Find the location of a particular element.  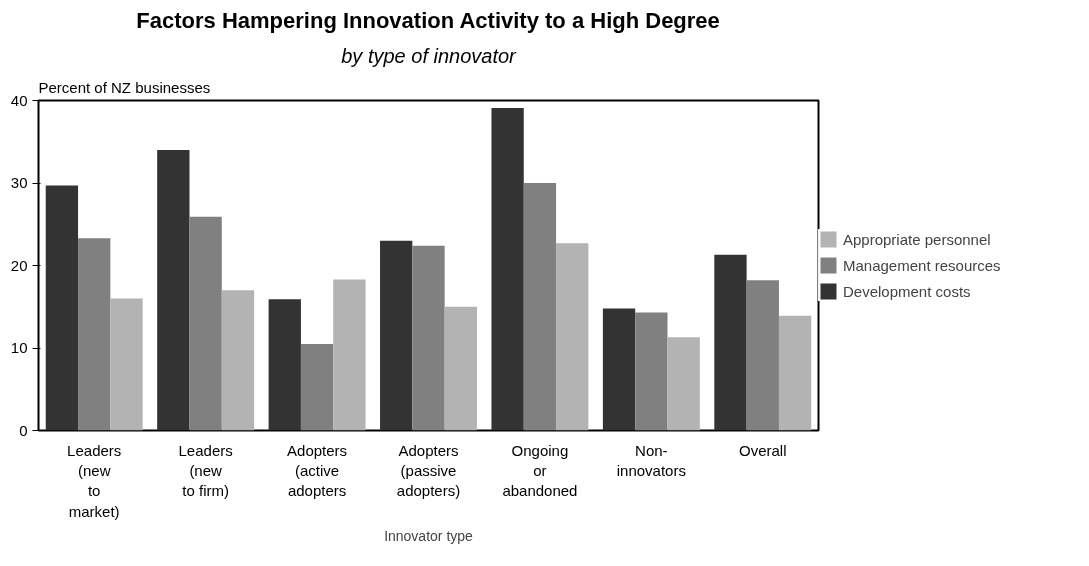

y-axis-title: Percent of NZ businesses is located at coordinates (124, 87).